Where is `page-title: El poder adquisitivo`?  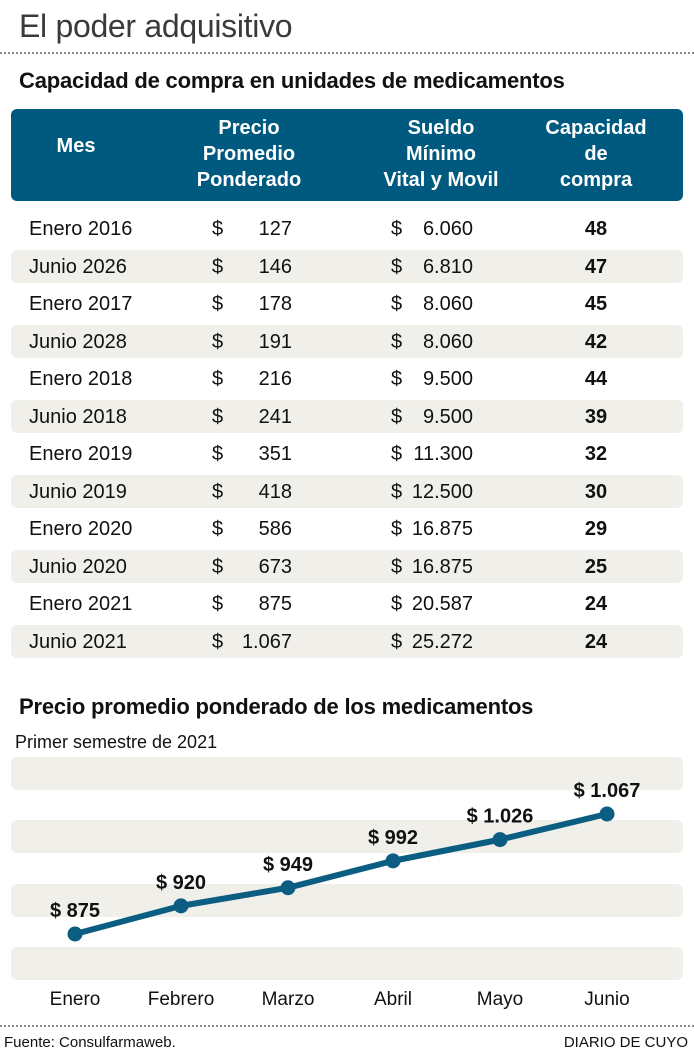 page-title: El poder adquisitivo is located at coordinates (156, 26).